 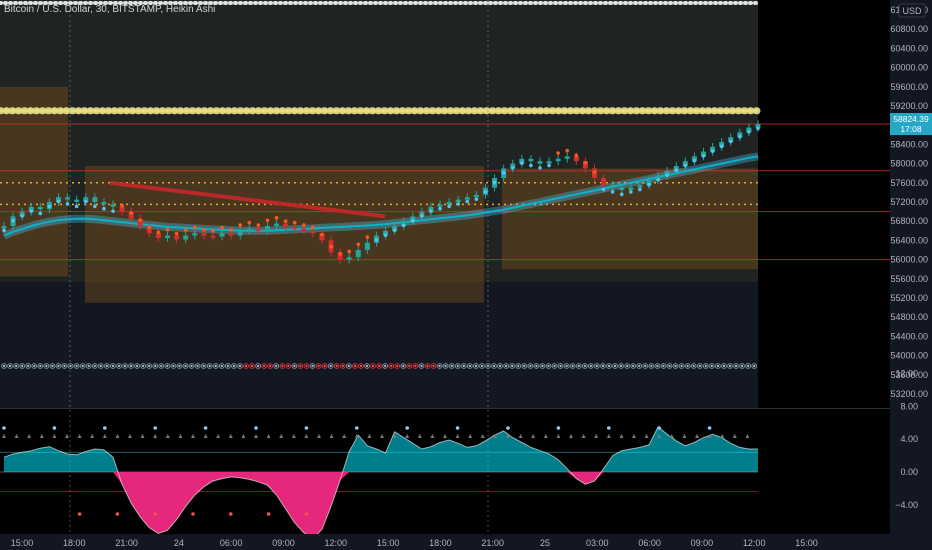 I want to click on future-area, so click(x=824, y=204).